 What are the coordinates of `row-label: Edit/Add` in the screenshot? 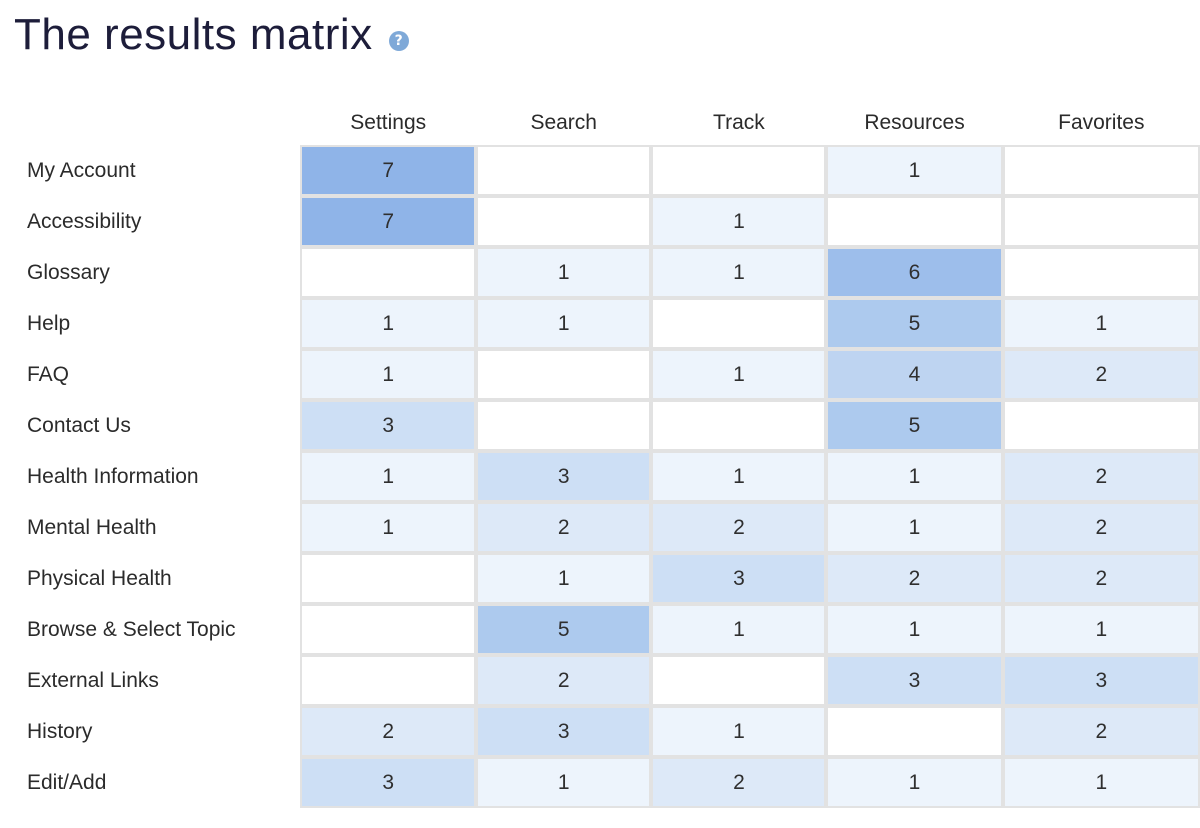 It's located at (67, 782).